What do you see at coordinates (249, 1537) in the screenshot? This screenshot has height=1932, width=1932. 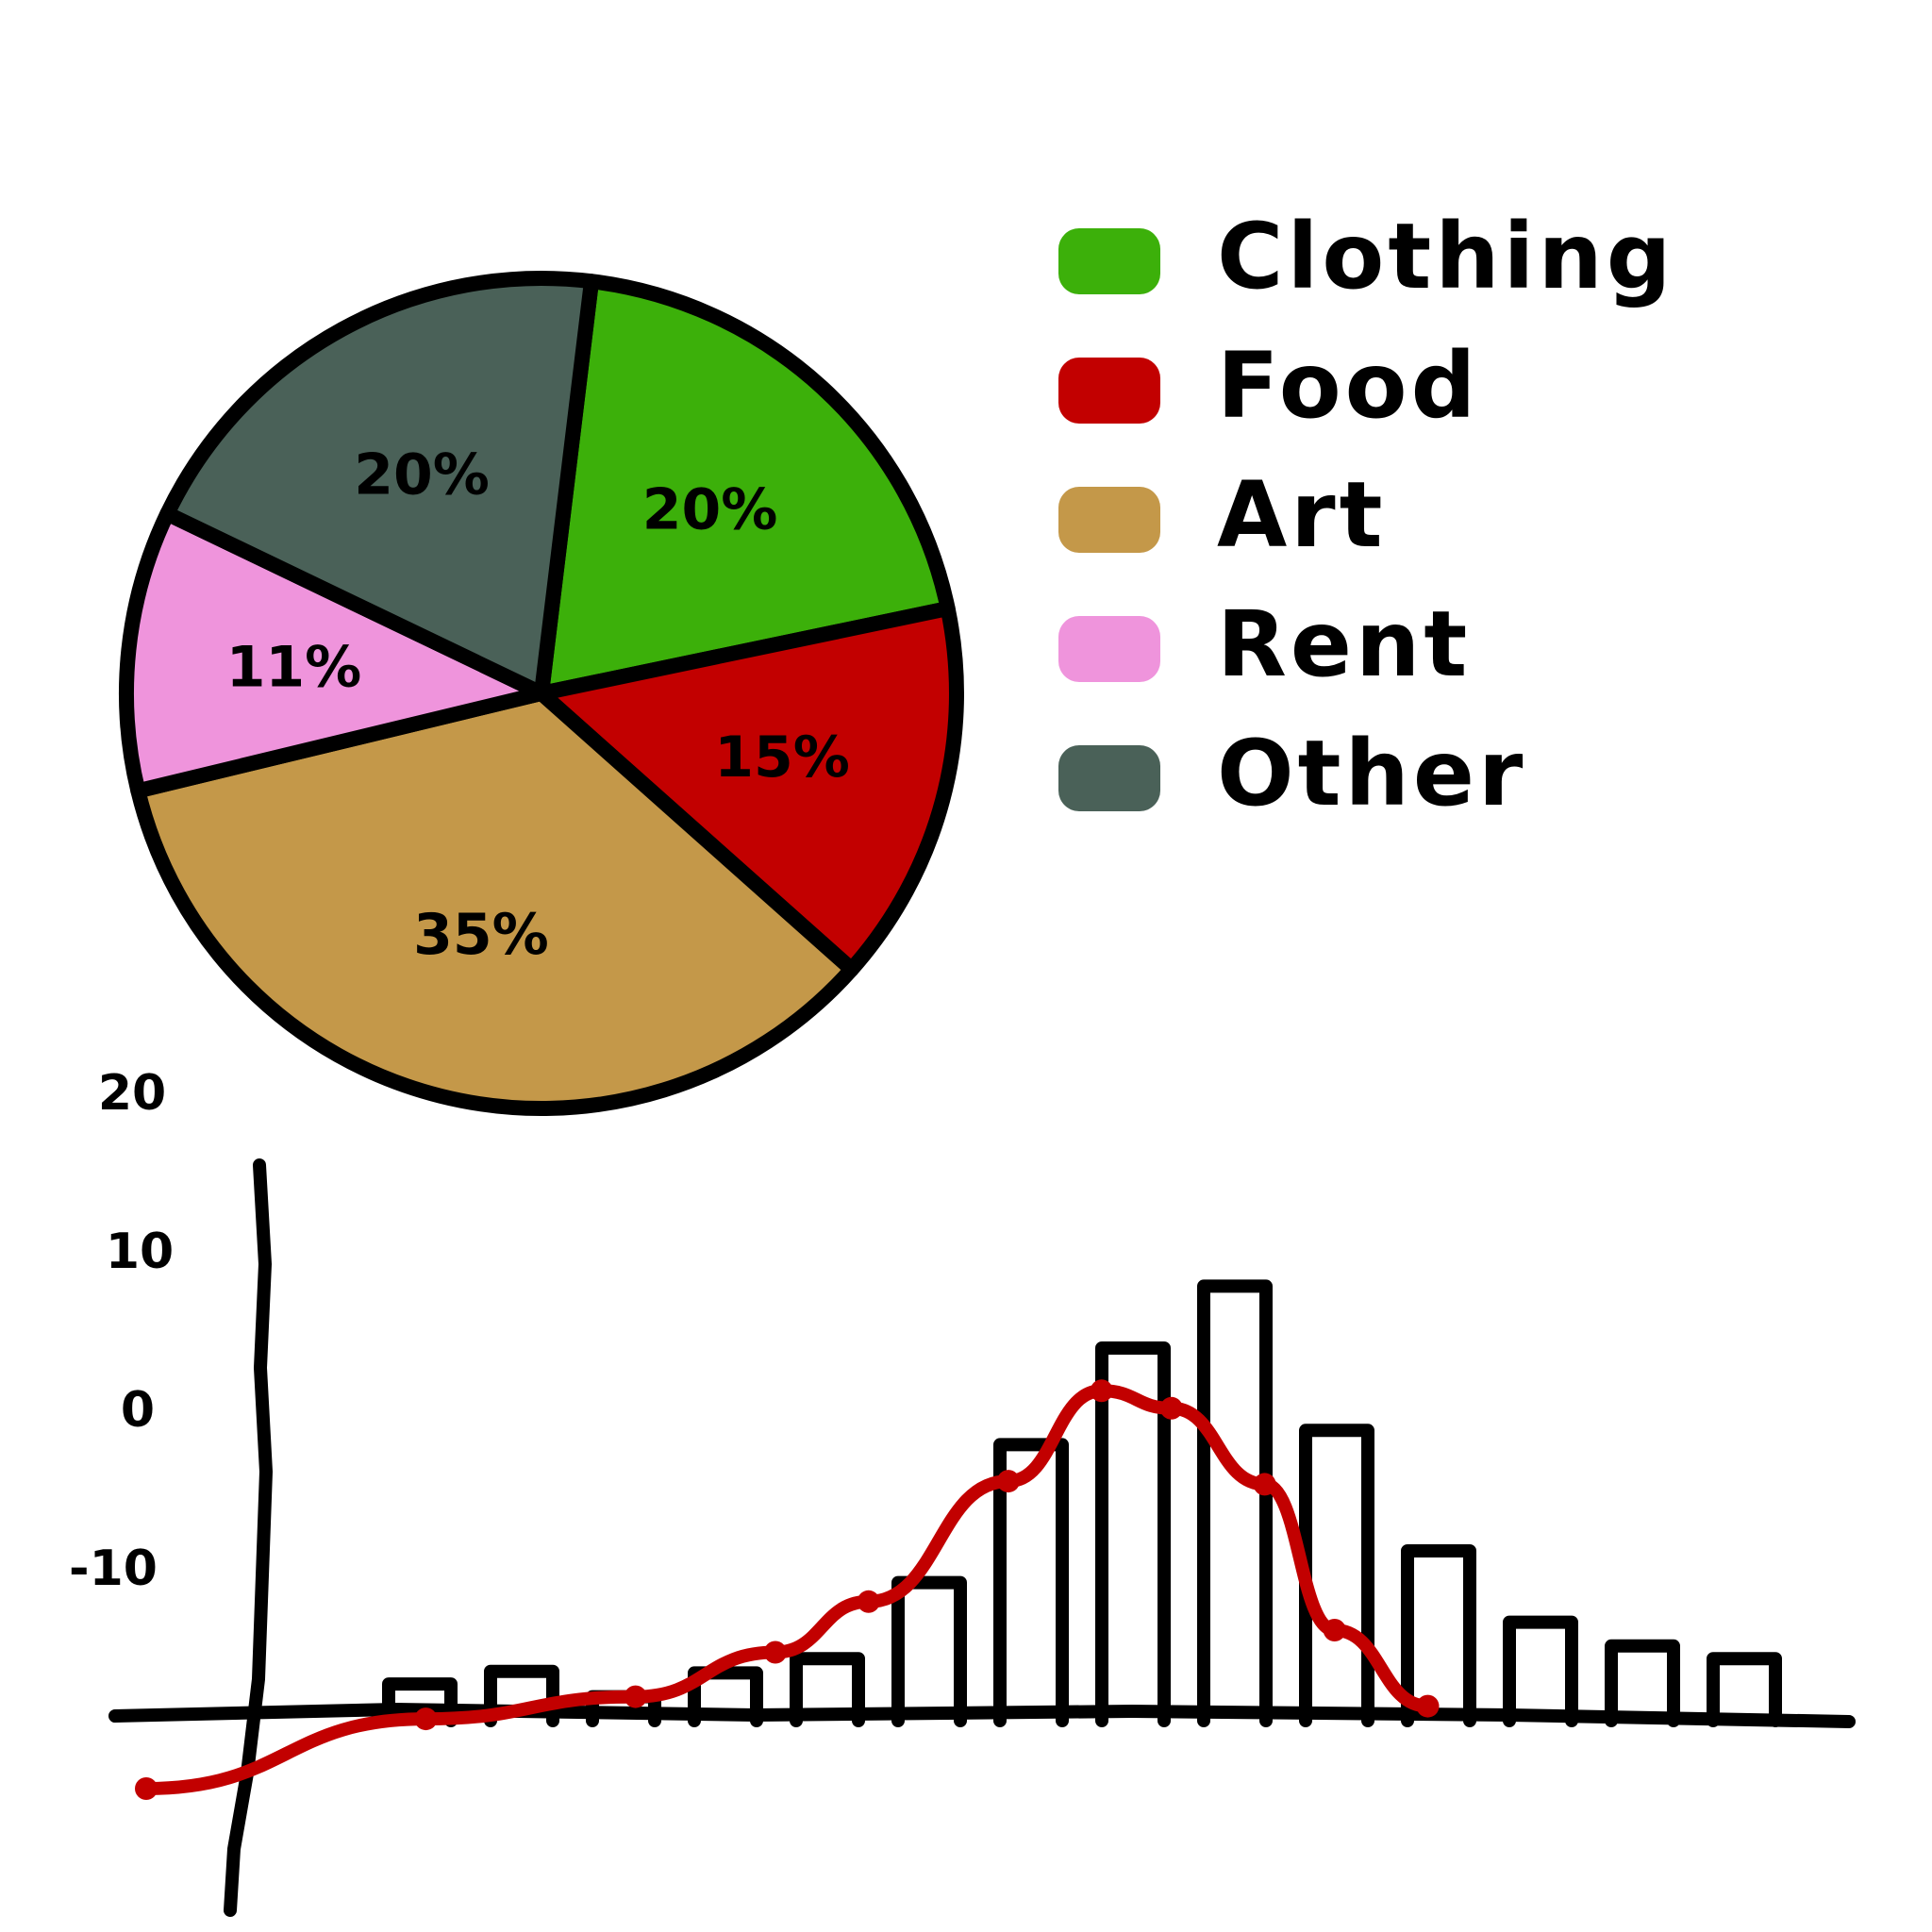 I see `y-axis` at bounding box center [249, 1537].